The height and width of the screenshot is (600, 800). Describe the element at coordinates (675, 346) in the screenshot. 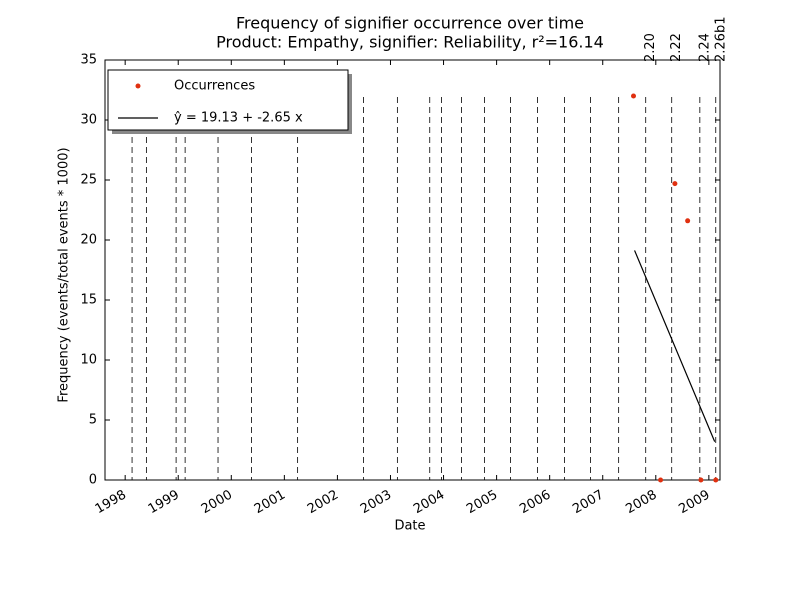

I see `fit-line` at that location.